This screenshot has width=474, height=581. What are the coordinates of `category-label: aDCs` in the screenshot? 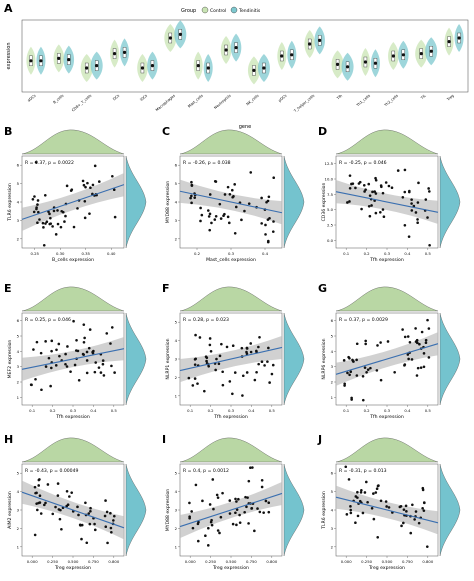 It's located at (32, 98).